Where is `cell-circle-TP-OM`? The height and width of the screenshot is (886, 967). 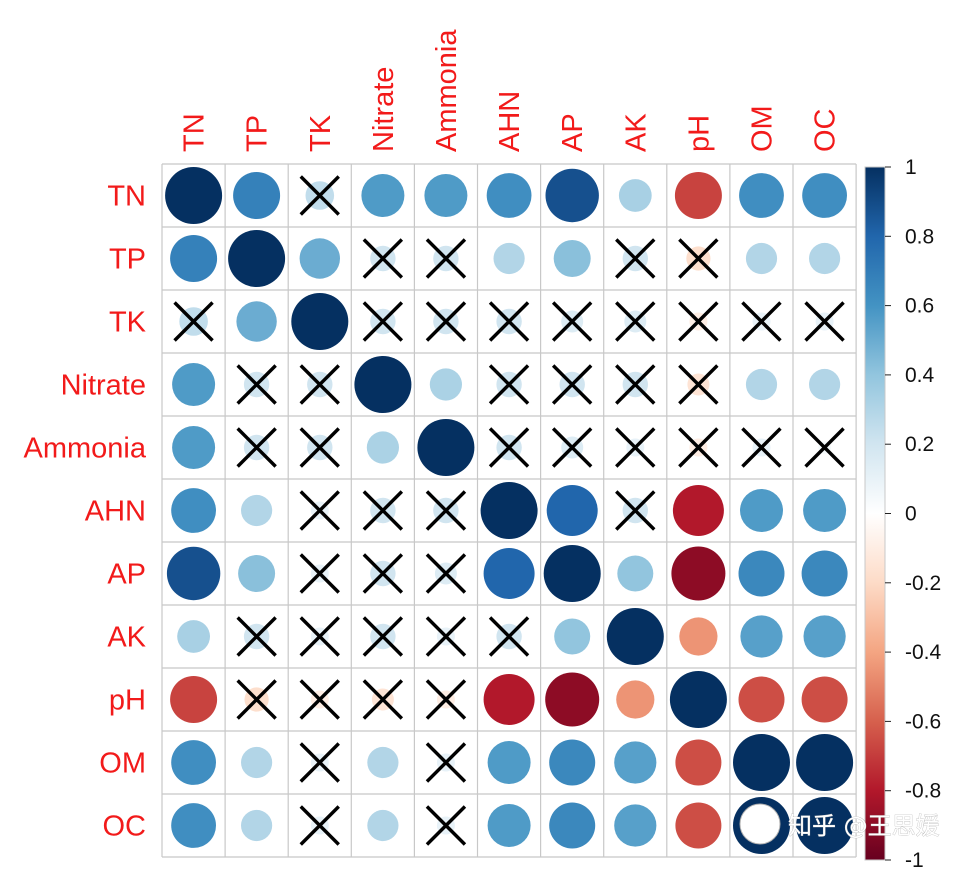
cell-circle-TP-OM is located at coordinates (761, 258).